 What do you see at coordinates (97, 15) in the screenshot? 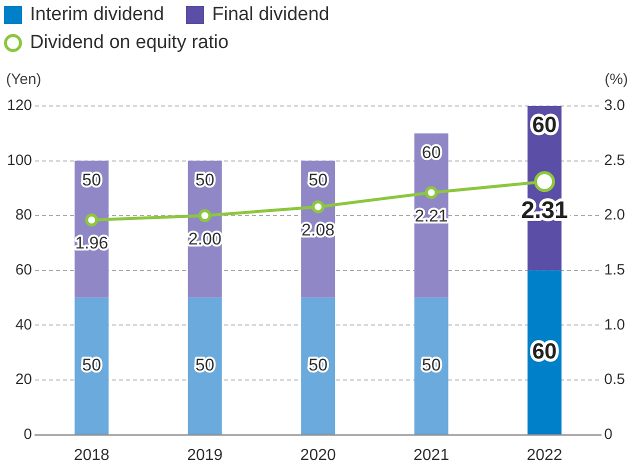
I see `legend-label: Interim dividend` at bounding box center [97, 15].